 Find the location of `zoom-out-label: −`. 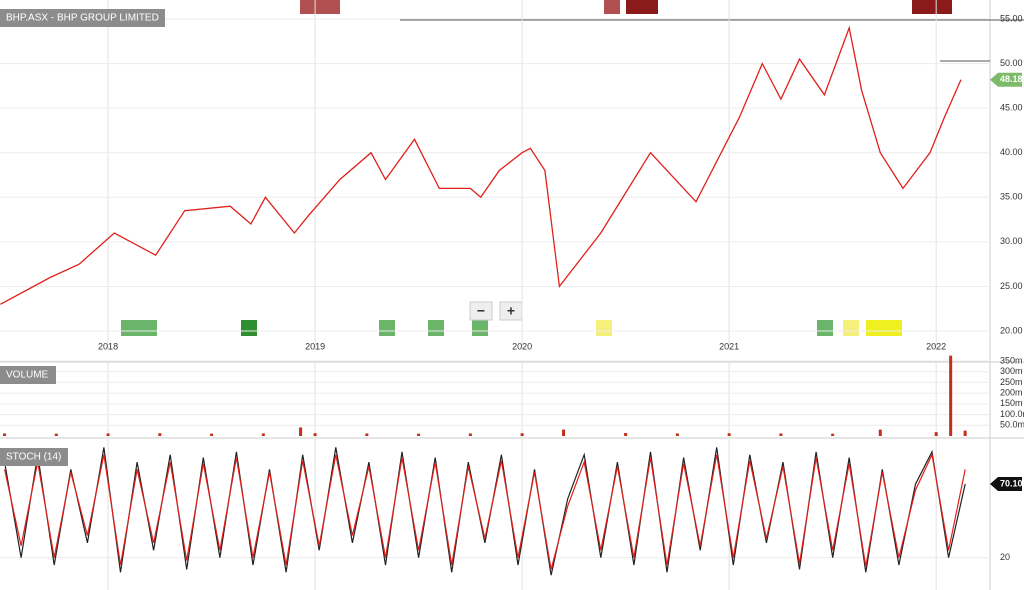

zoom-out-label: − is located at coordinates (481, 311).